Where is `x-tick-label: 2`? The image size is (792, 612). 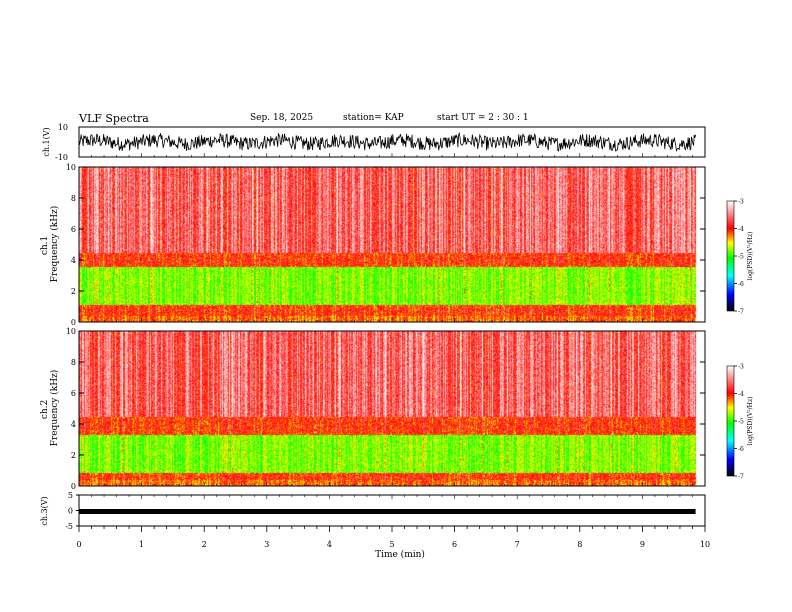 x-tick-label: 2 is located at coordinates (204, 544).